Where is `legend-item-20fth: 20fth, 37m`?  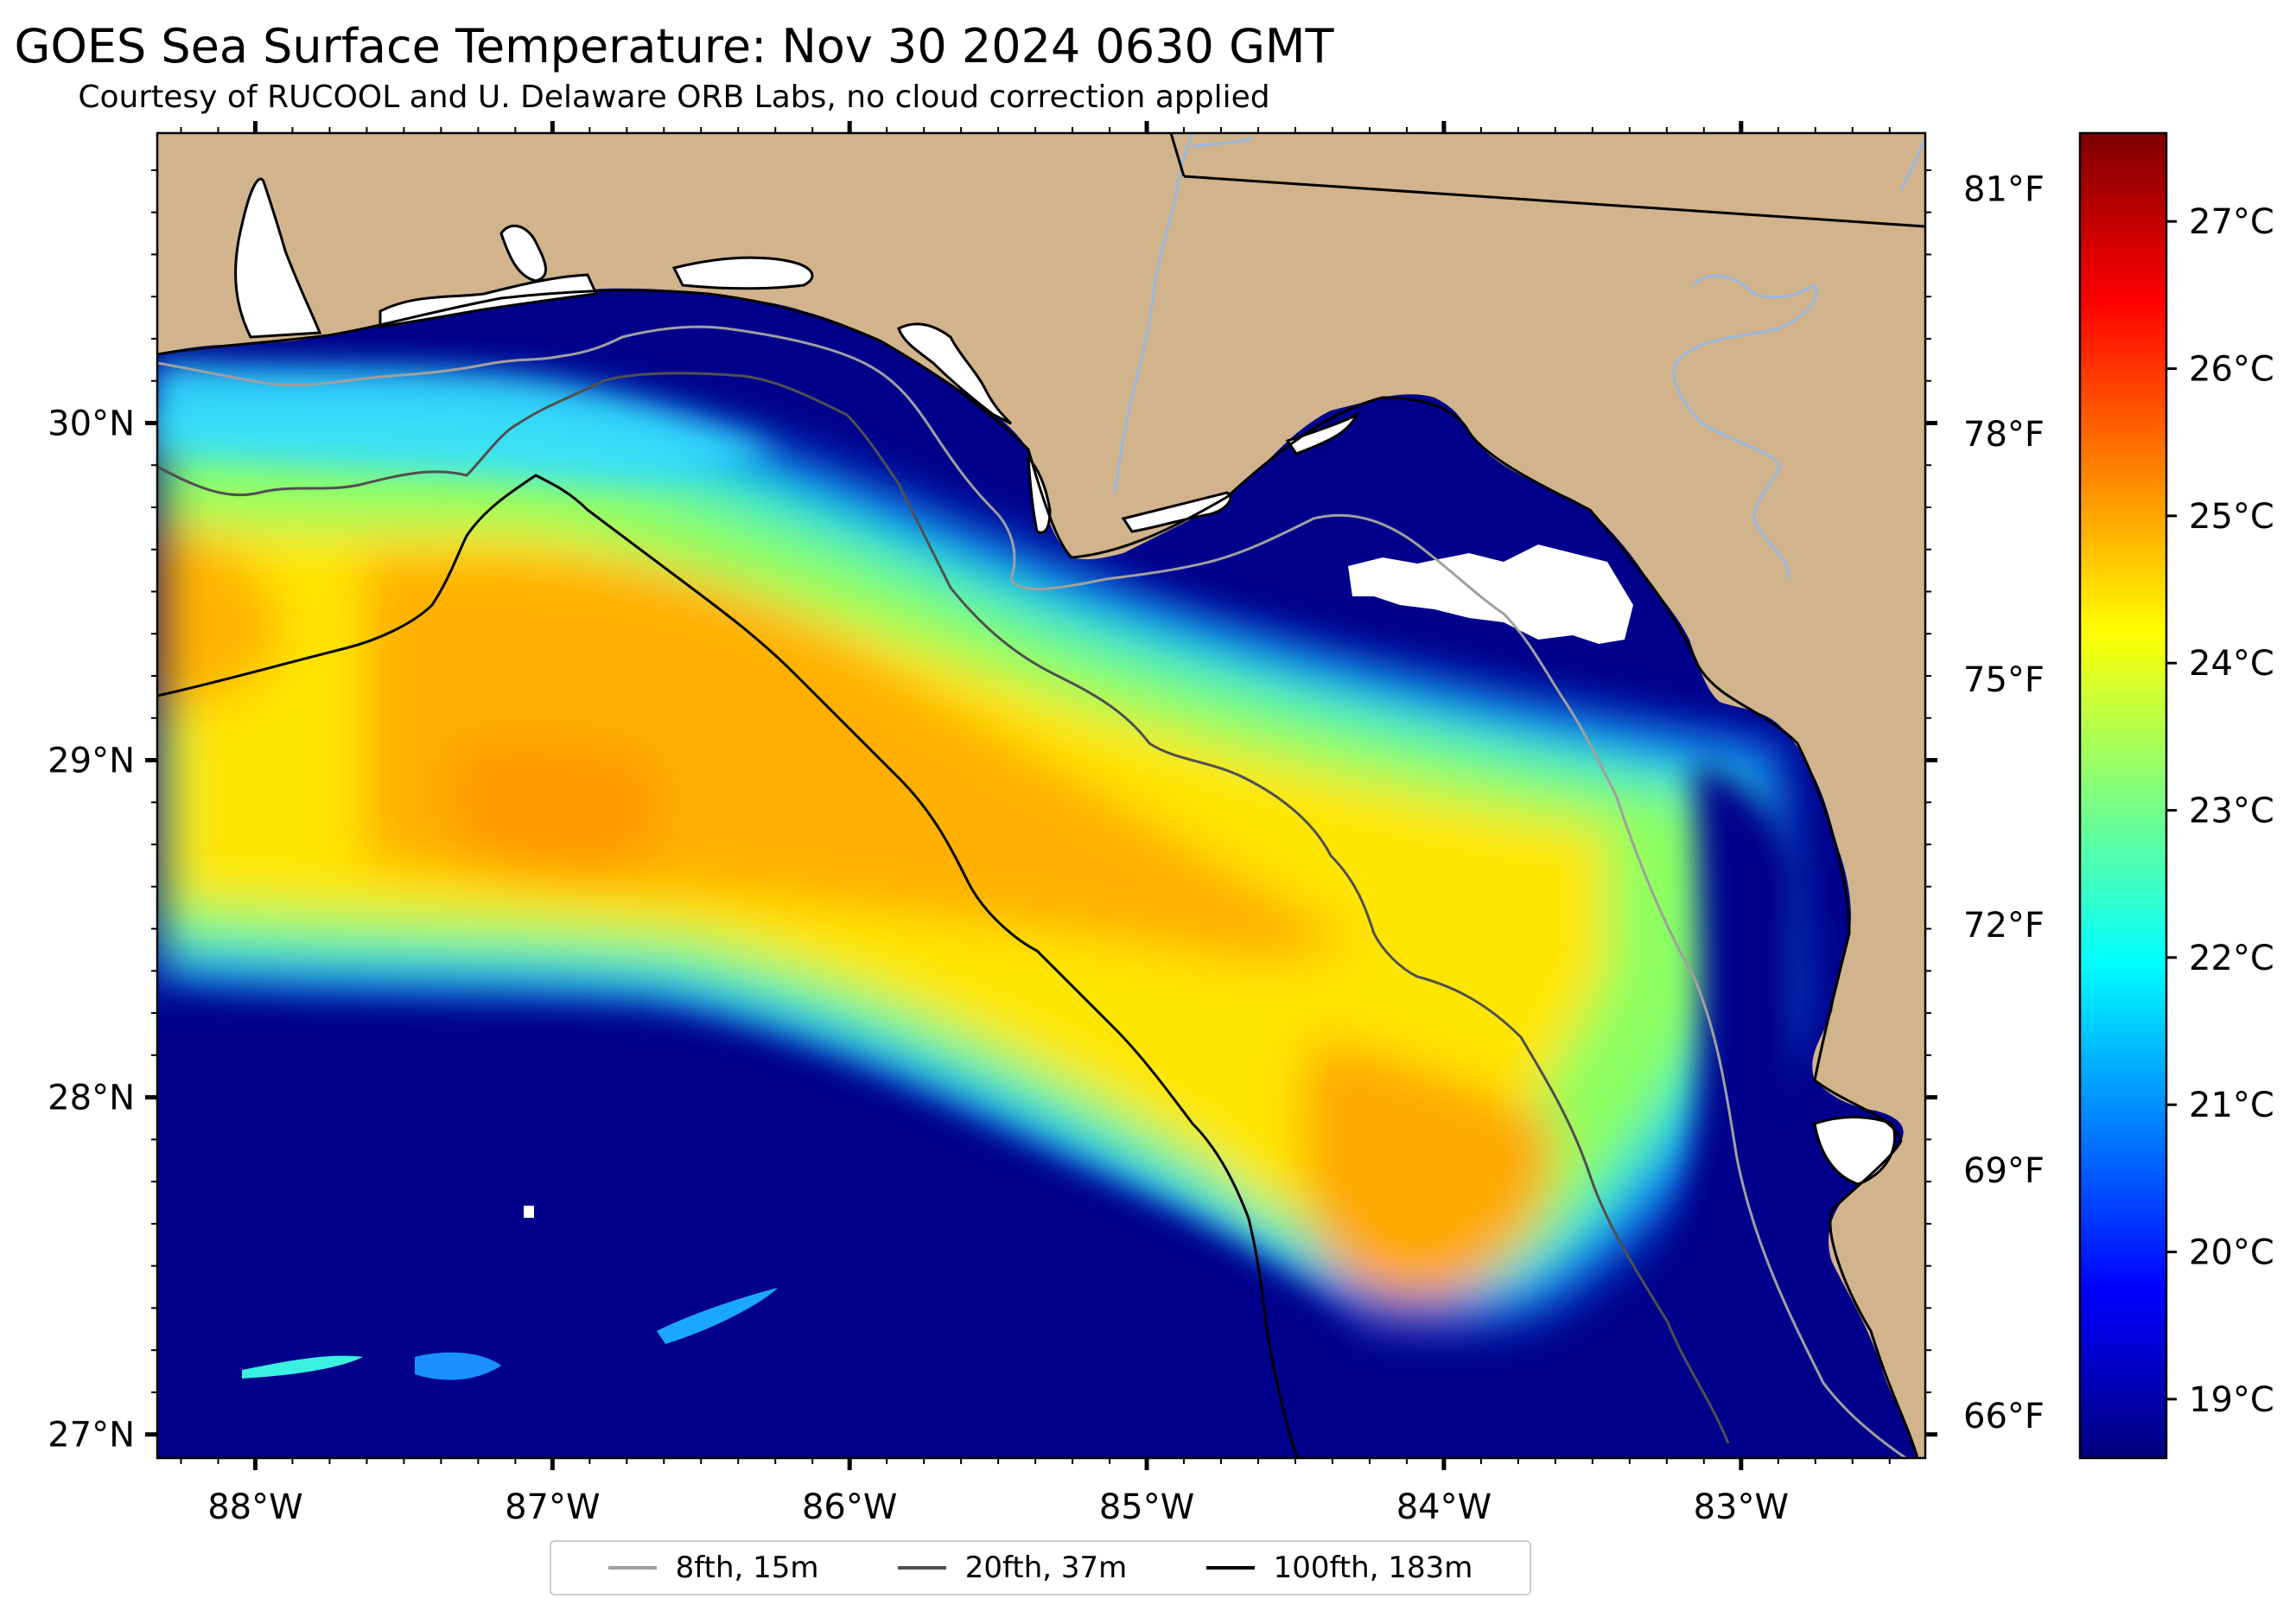 legend-item-20fth: 20fth, 37m is located at coordinates (1012, 1568).